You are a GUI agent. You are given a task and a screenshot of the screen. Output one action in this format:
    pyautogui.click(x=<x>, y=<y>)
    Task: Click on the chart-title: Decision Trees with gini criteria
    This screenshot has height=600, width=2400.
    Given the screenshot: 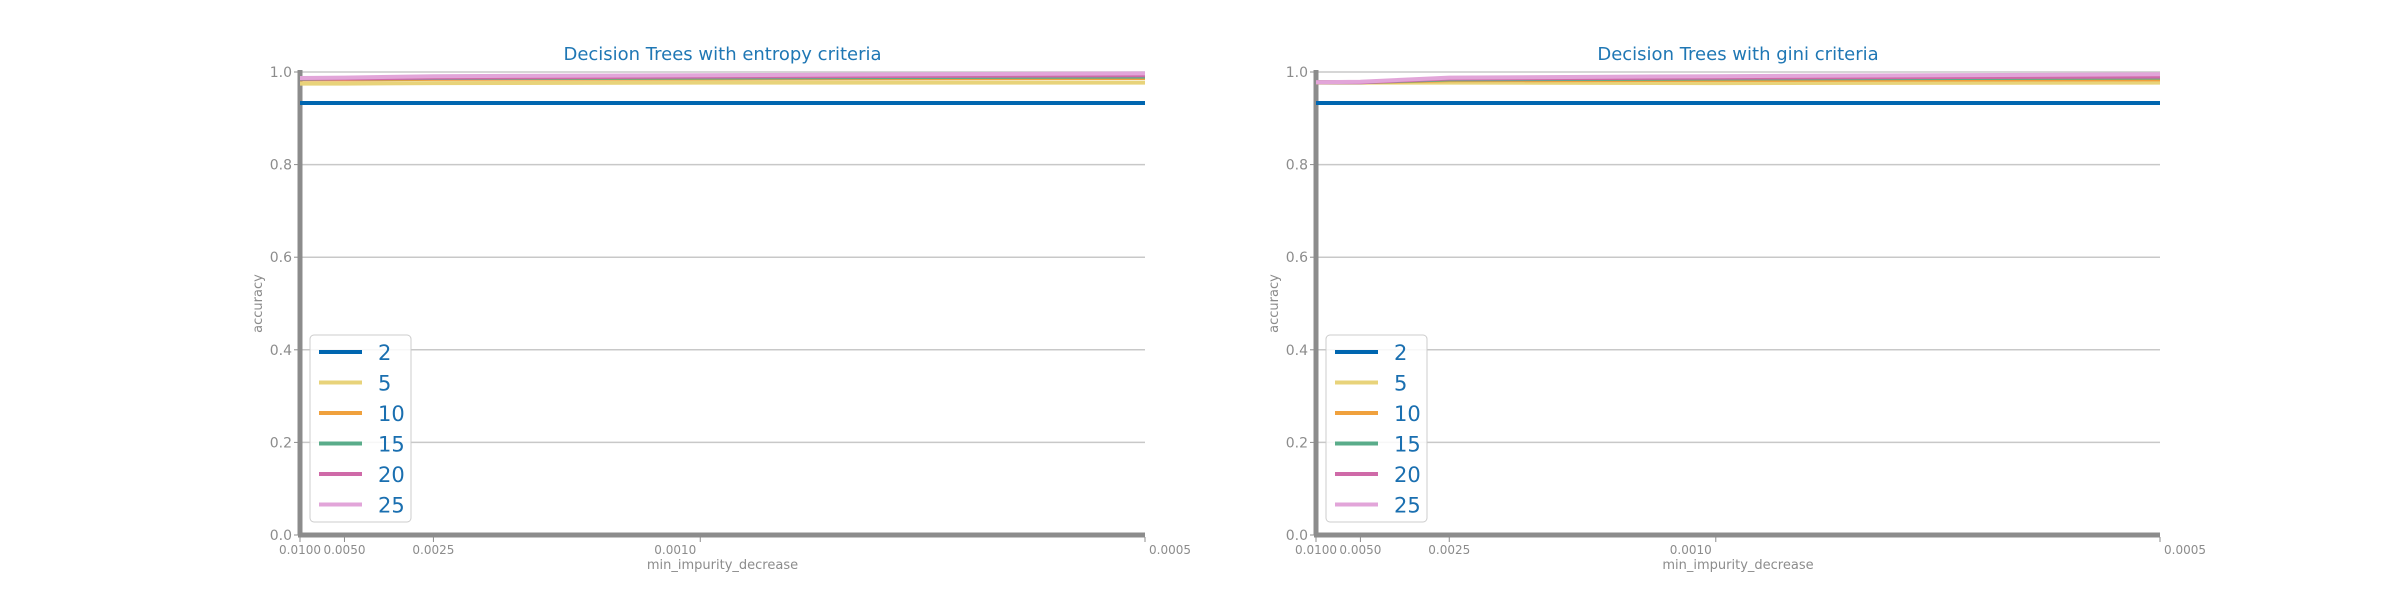 What is the action you would take?
    pyautogui.click(x=1737, y=54)
    